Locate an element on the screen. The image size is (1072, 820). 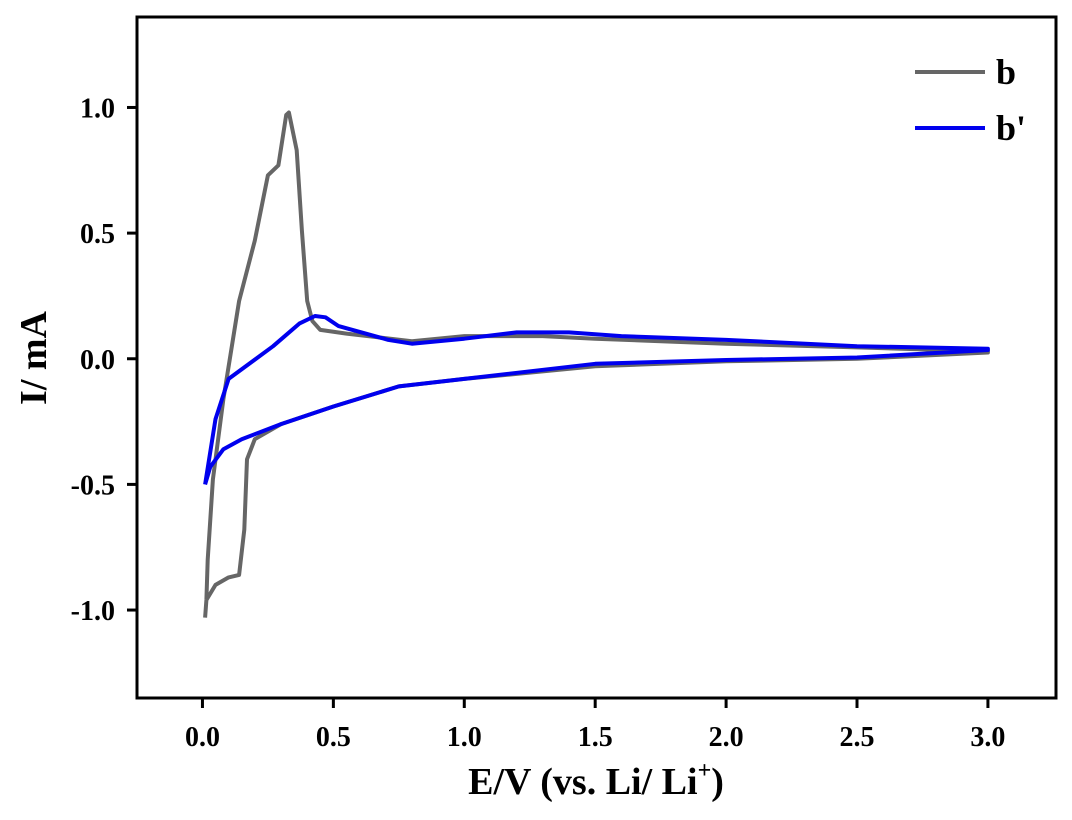
y-tick-label: 0.0 is located at coordinates (97, 360).